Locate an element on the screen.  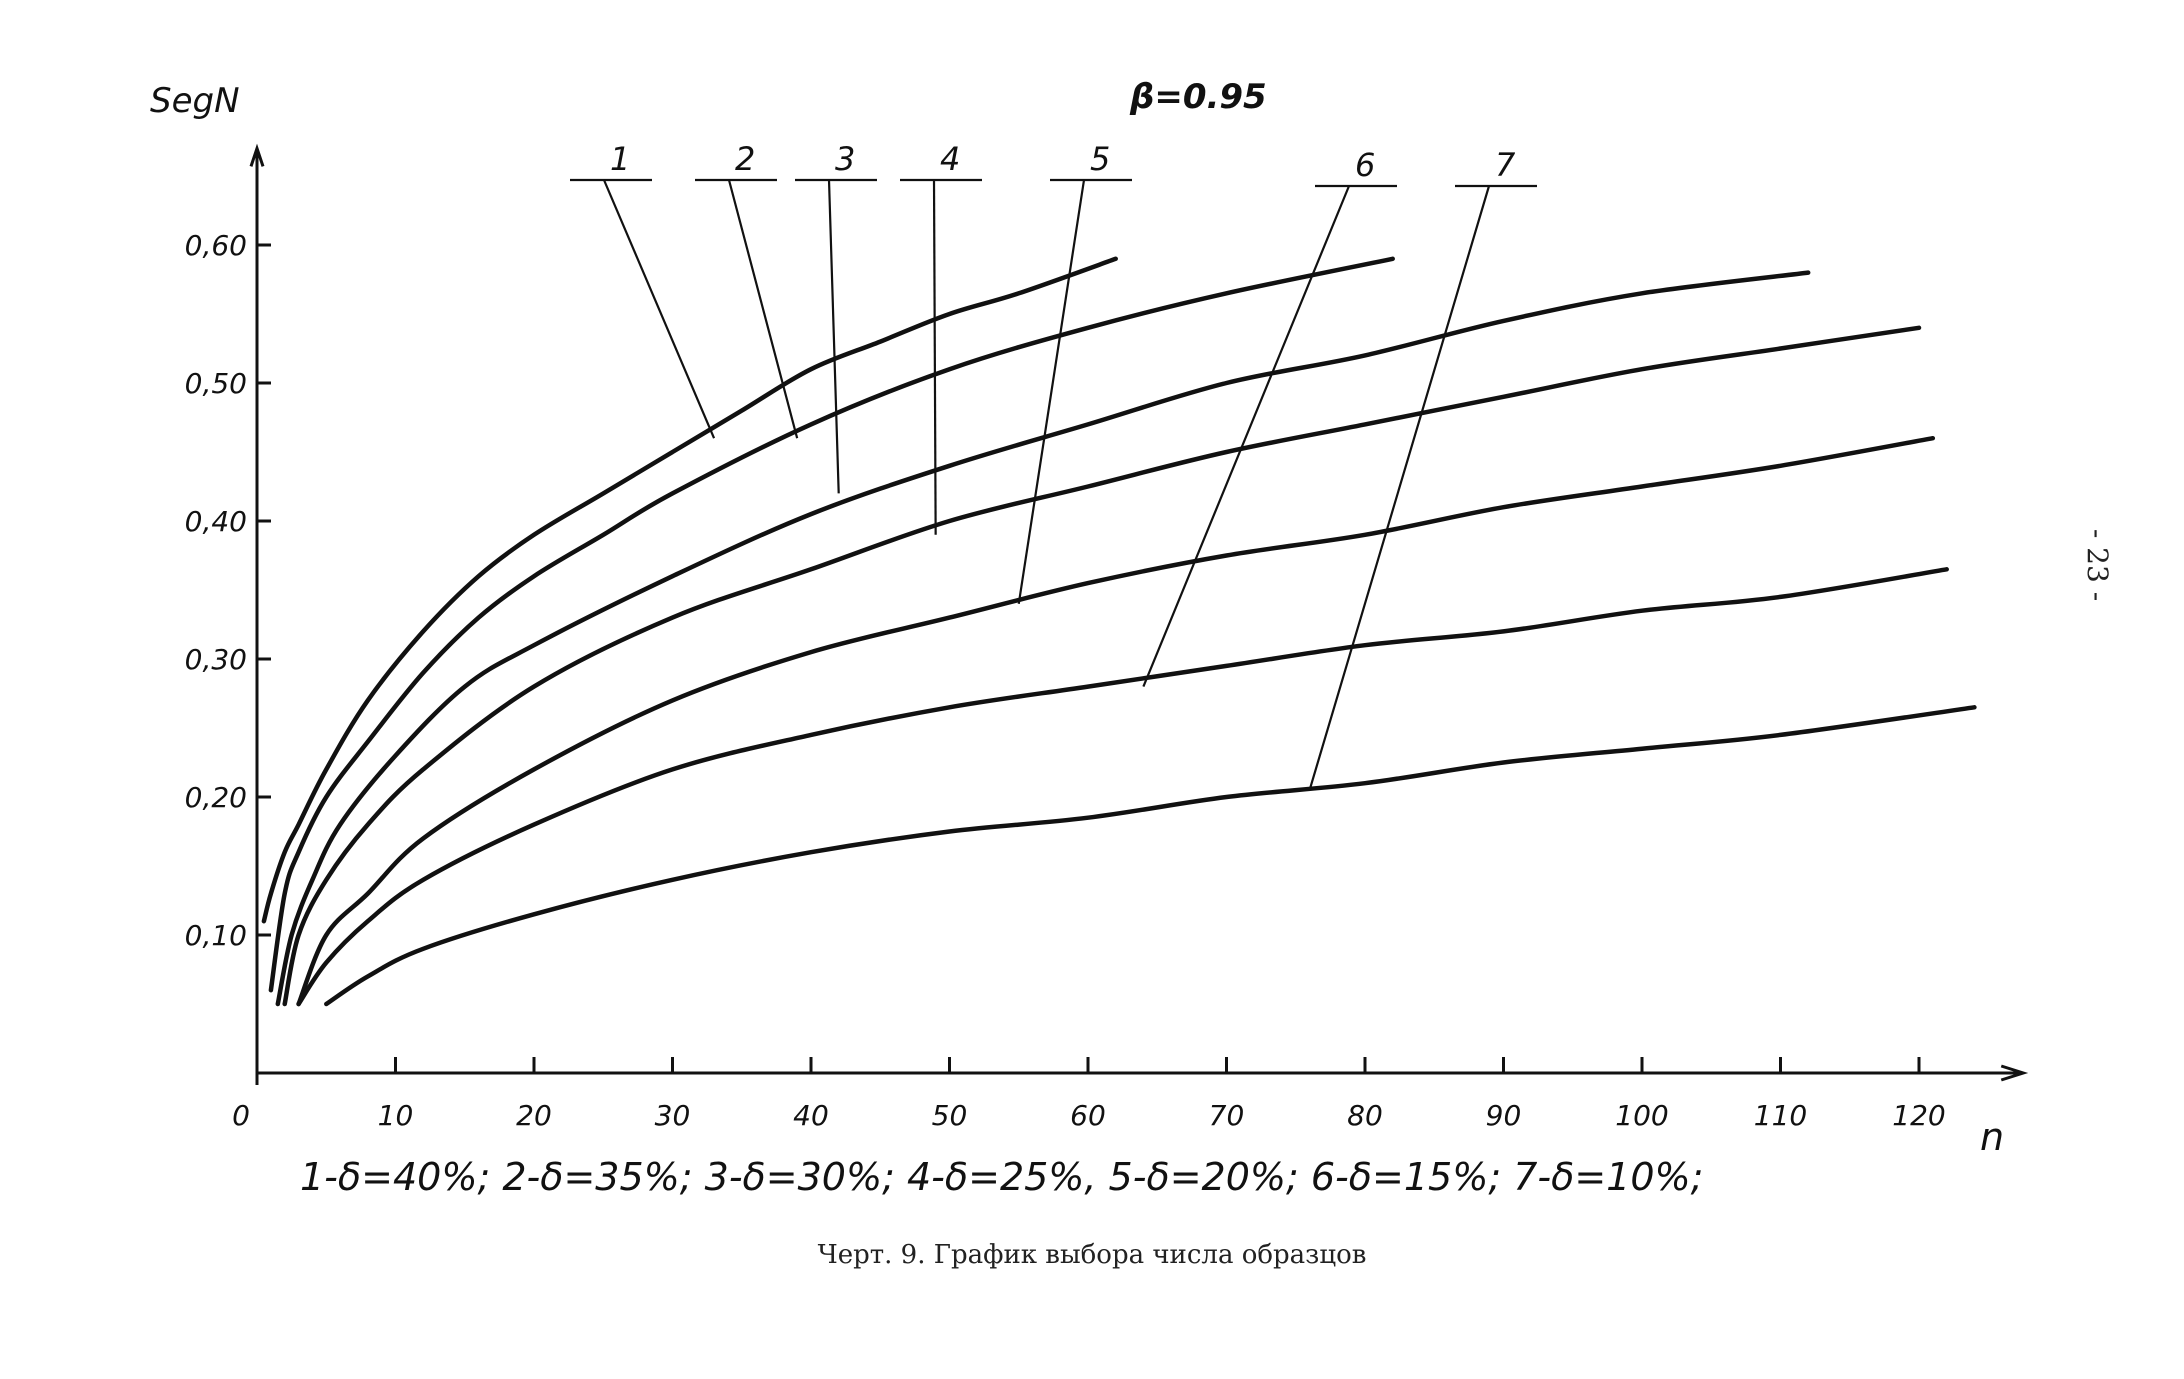
y-tick-label: 0,20 is located at coordinates (216, 797).